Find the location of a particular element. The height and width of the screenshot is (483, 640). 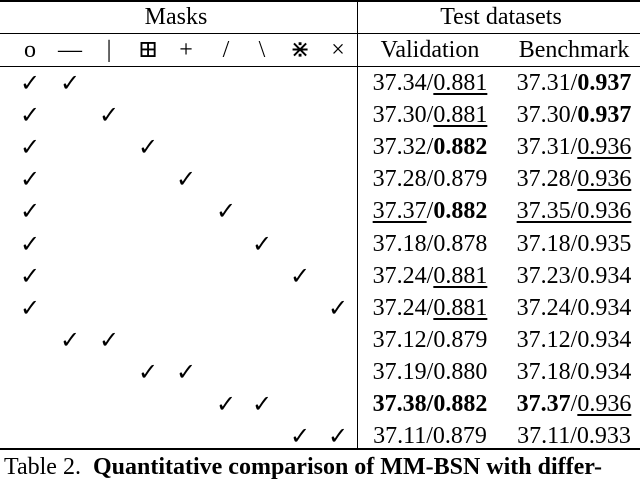

benchmark-score-cell: 37.24/0.934 is located at coordinates (574, 308).